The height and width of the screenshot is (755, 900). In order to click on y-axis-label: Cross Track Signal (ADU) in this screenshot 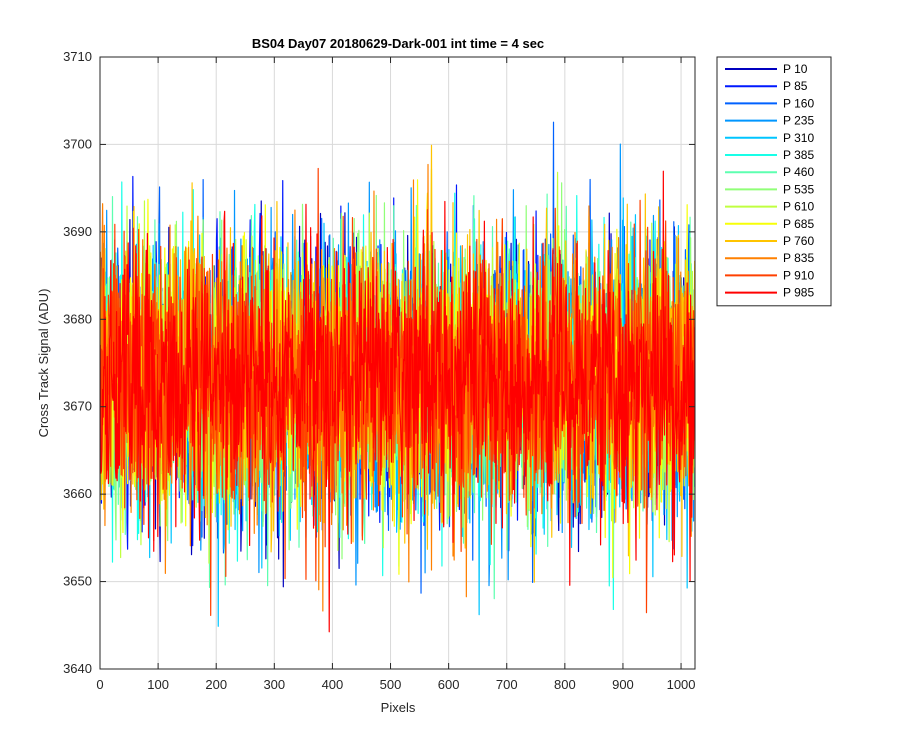, I will do `click(43, 363)`.